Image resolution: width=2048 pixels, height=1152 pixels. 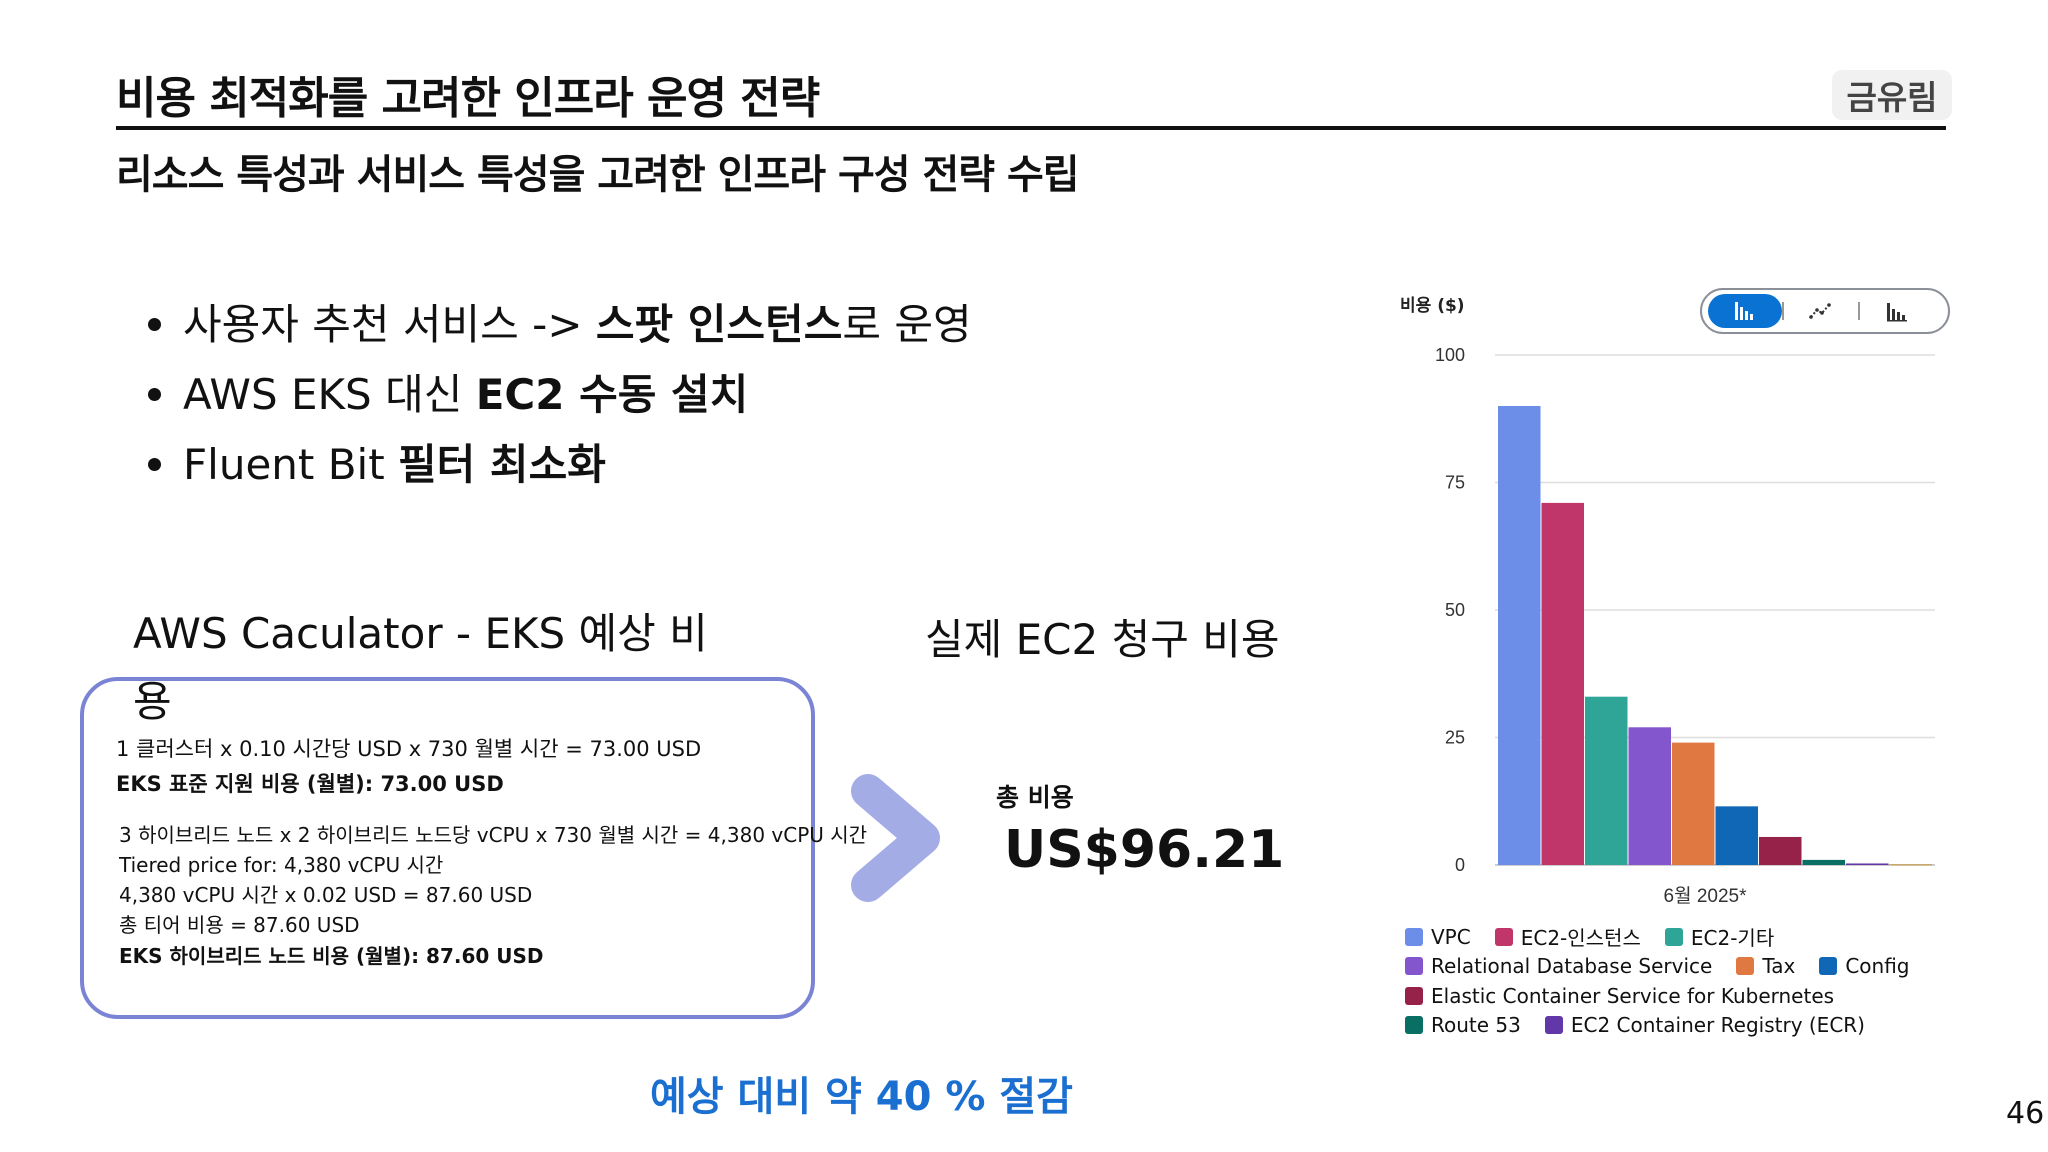 I want to click on legend-item: EC2-인스턴스, so click(x=1567, y=936).